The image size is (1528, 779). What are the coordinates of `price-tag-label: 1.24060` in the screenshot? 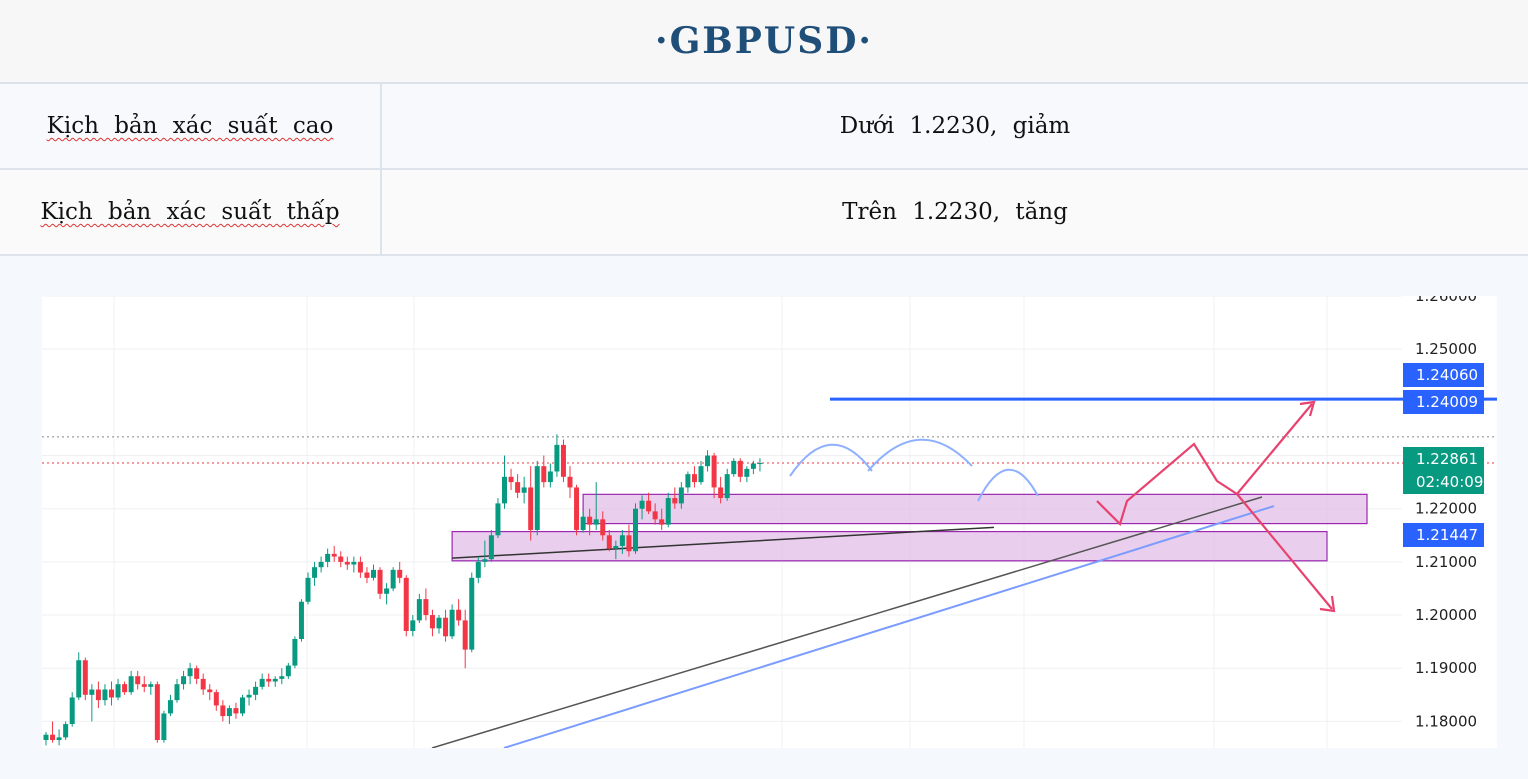 It's located at (1447, 375).